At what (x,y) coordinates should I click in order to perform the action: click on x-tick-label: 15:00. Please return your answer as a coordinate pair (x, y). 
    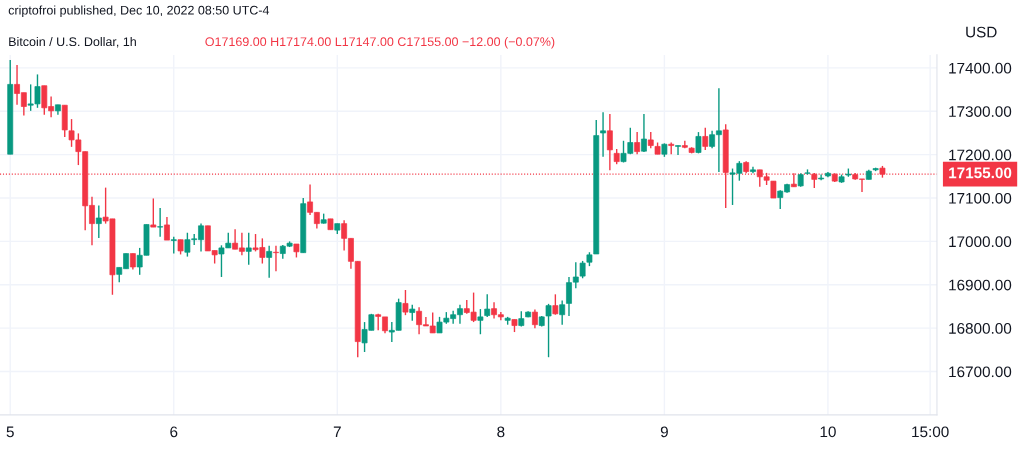
    Looking at the image, I should click on (930, 432).